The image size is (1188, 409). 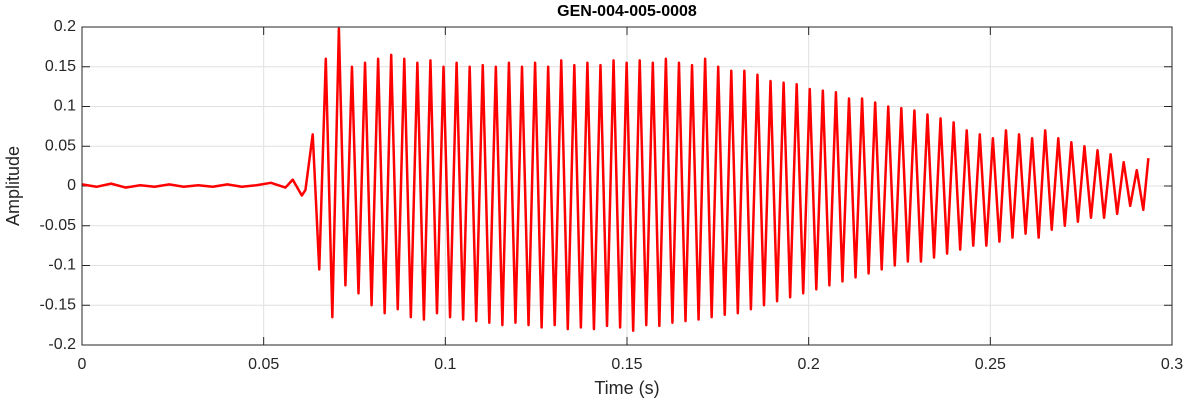 I want to click on x-tick-label: 0.1, so click(x=445, y=364).